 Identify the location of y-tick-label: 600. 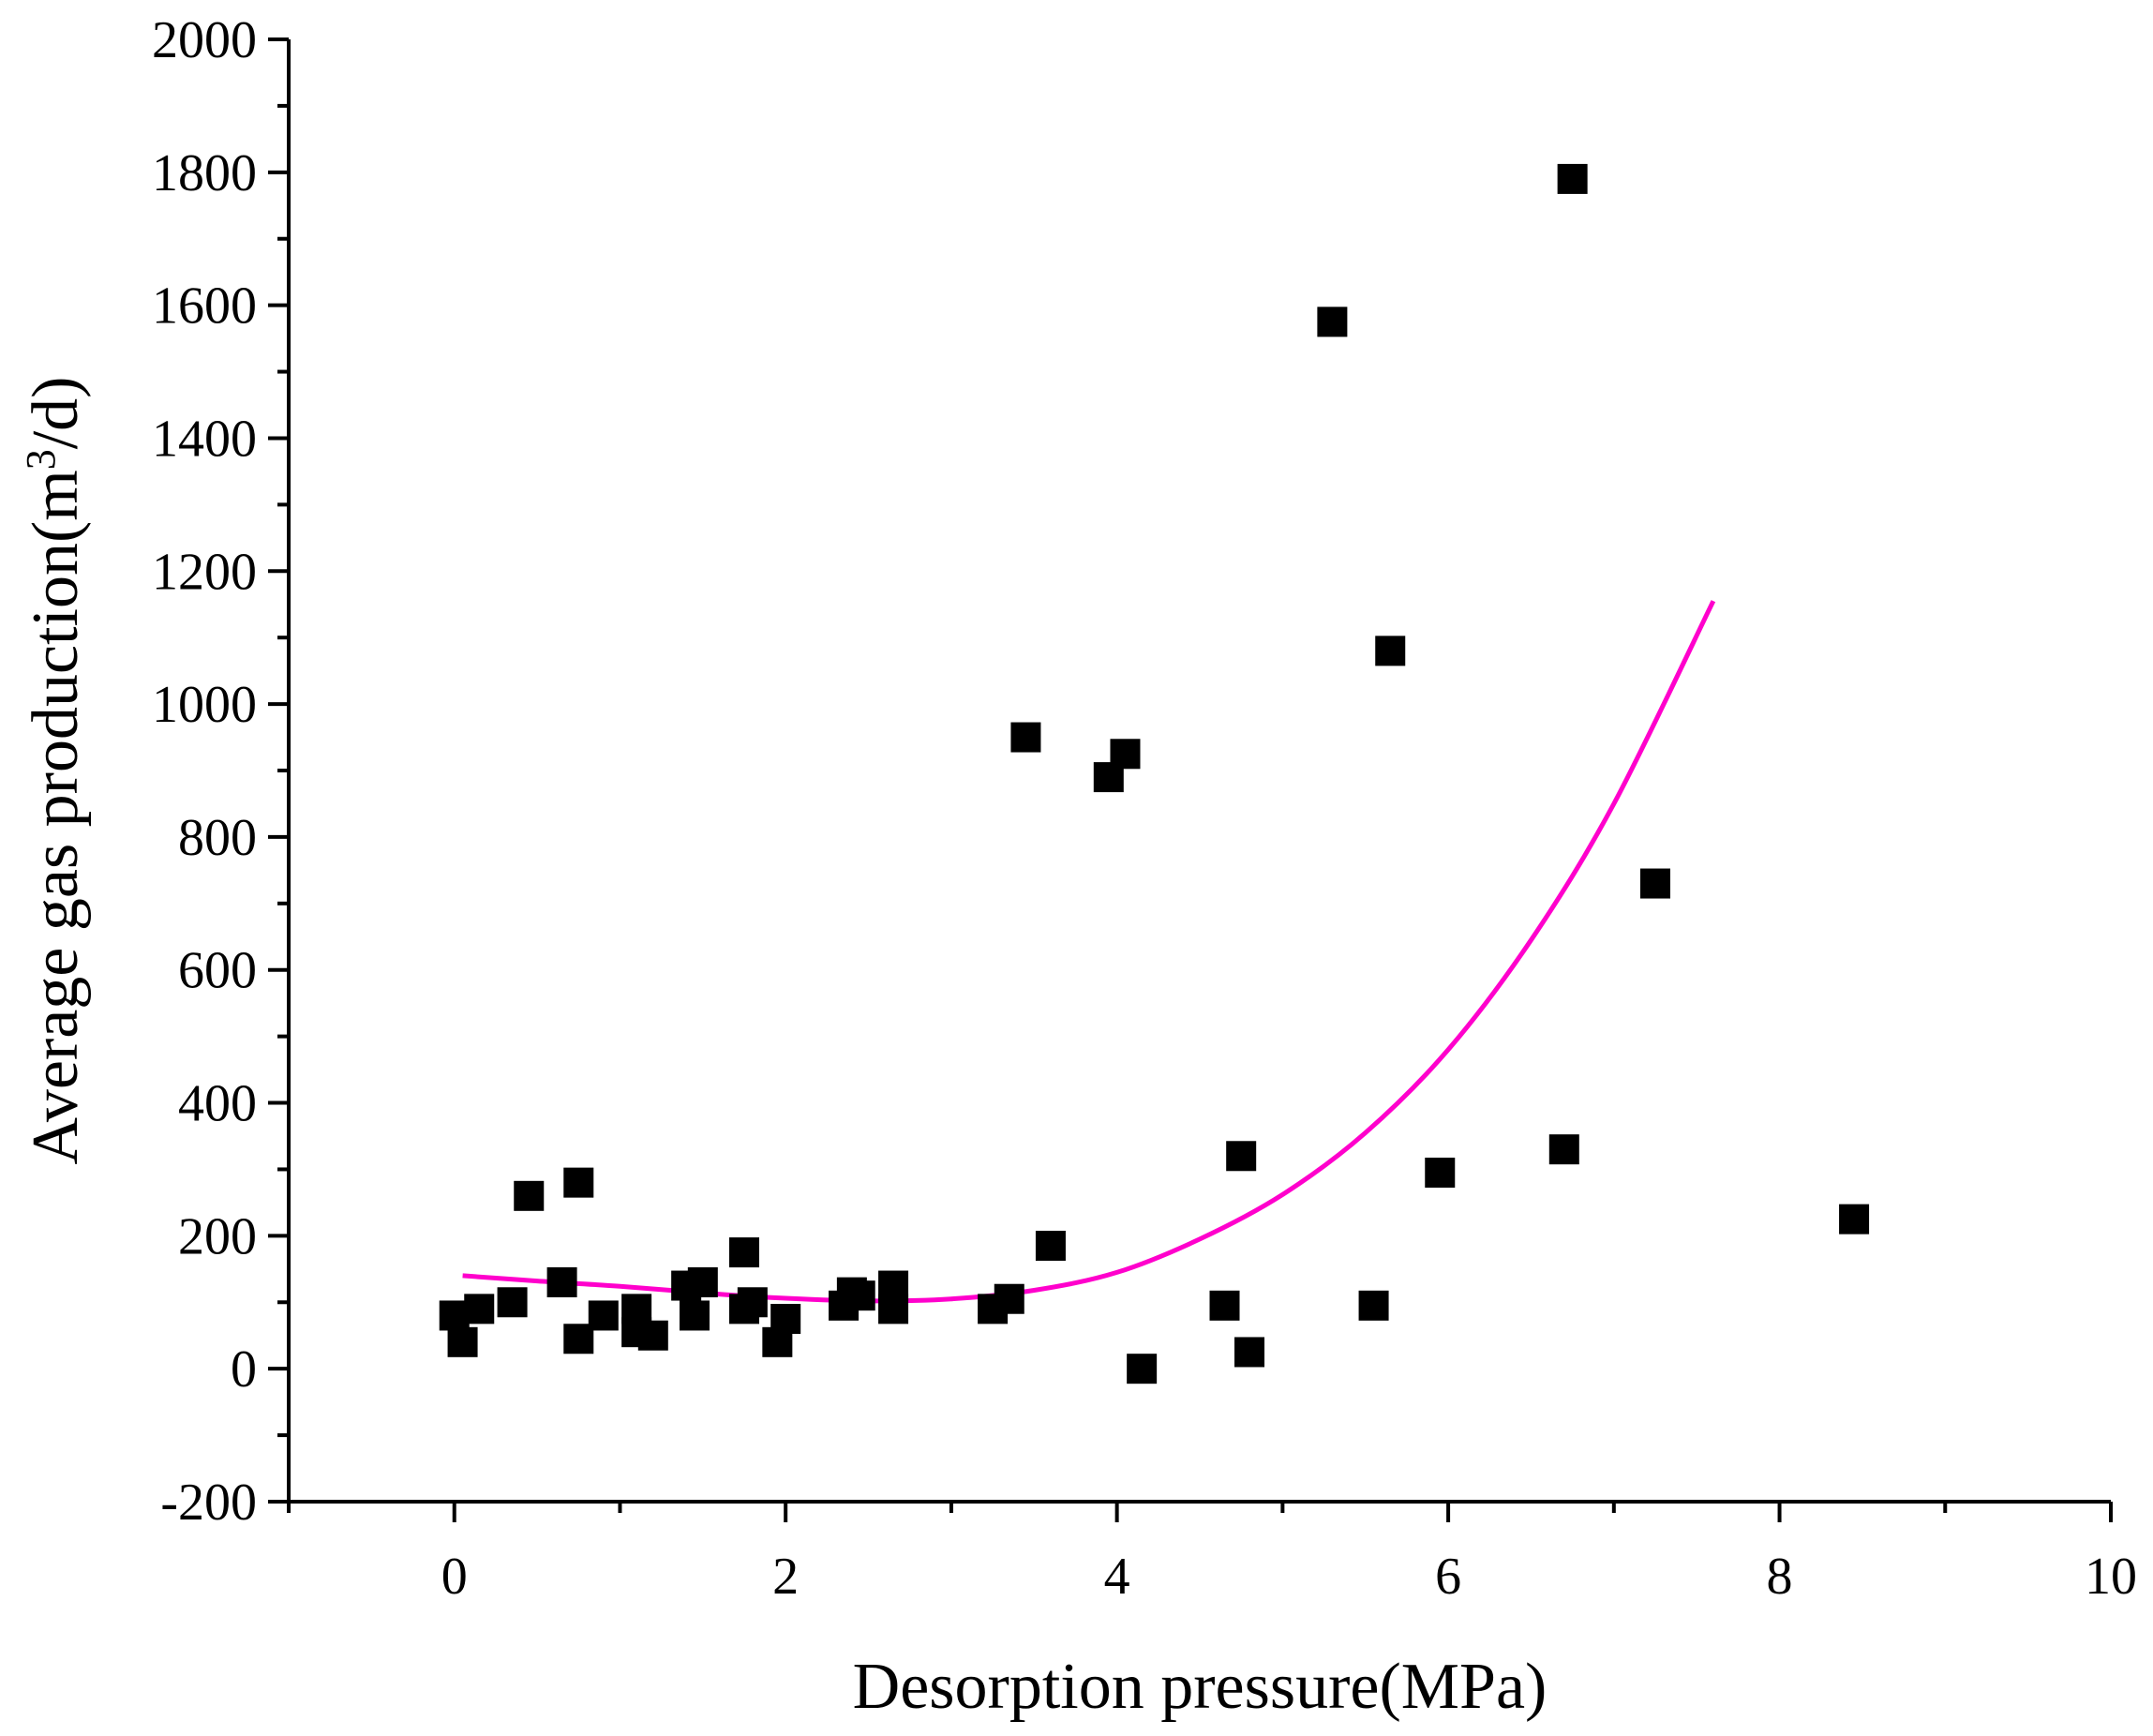
(217, 971).